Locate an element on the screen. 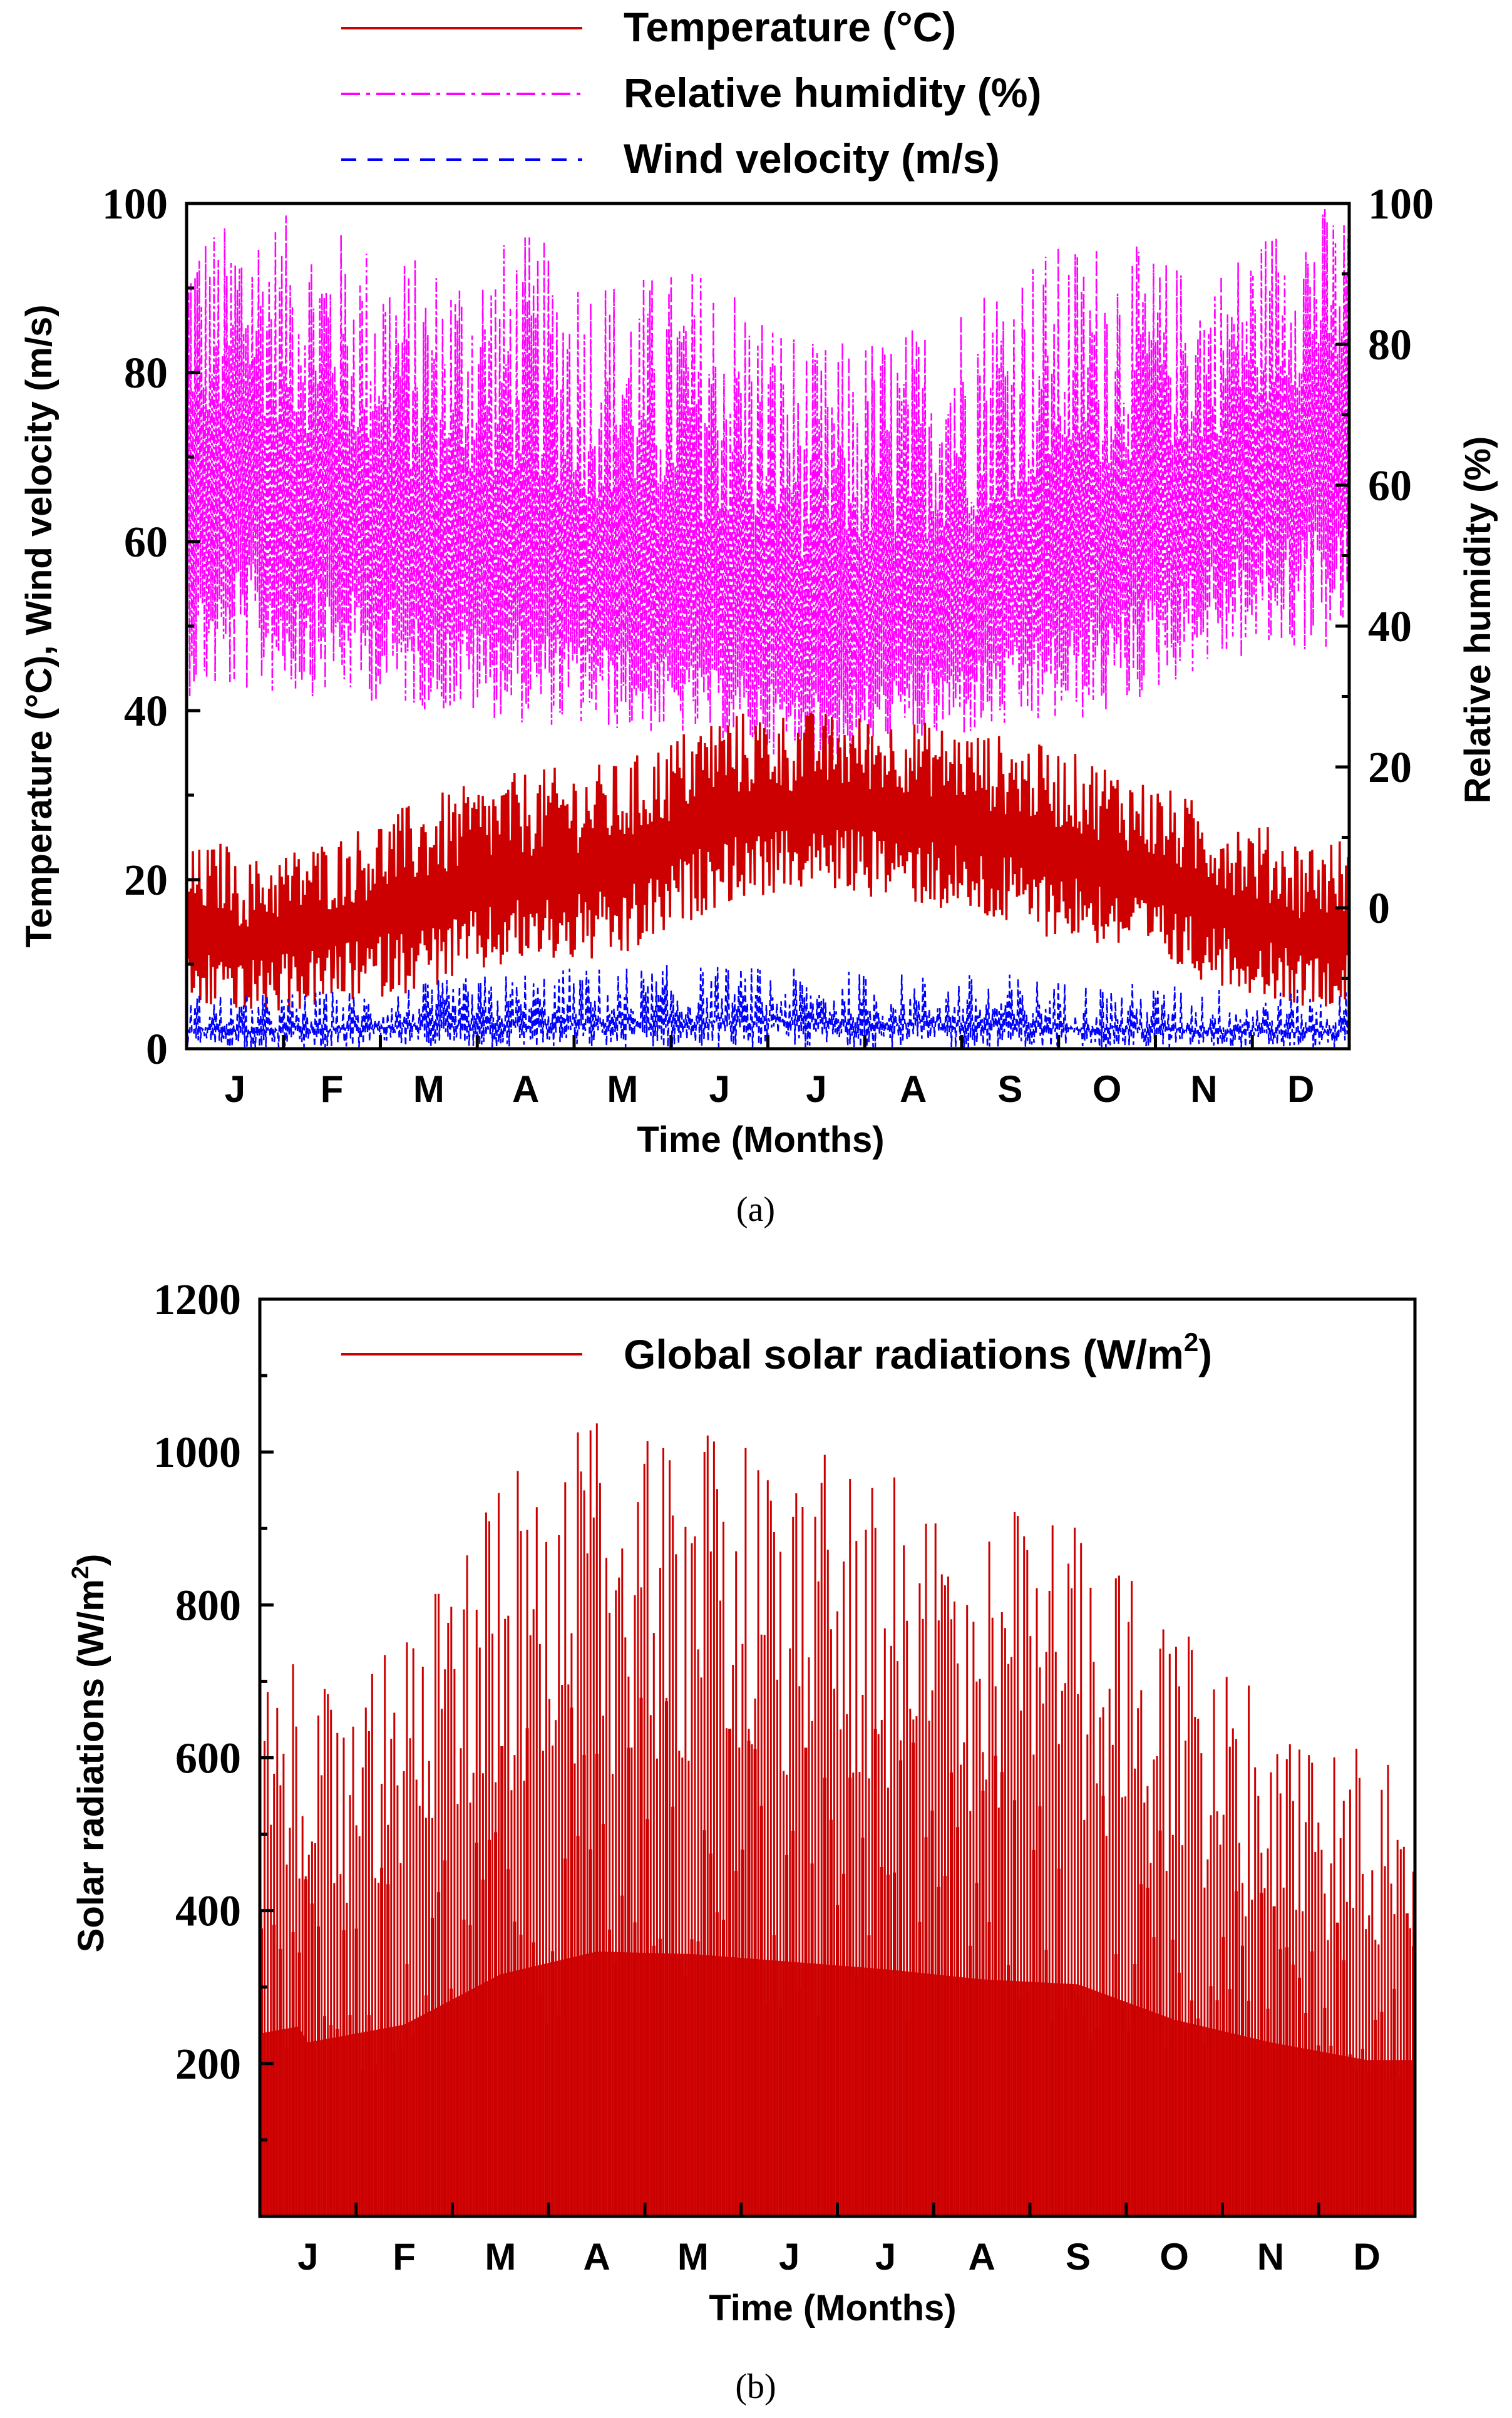  right-y-tick-label: 60 is located at coordinates (1390, 486).